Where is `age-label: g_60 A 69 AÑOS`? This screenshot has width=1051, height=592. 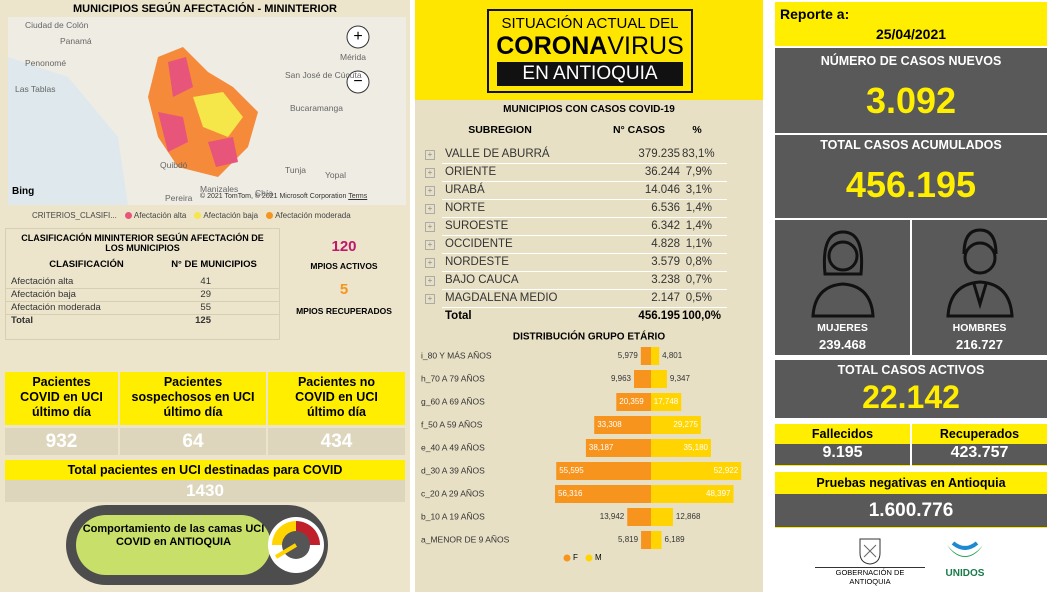 age-label: g_60 A 69 AÑOS is located at coordinates (453, 401).